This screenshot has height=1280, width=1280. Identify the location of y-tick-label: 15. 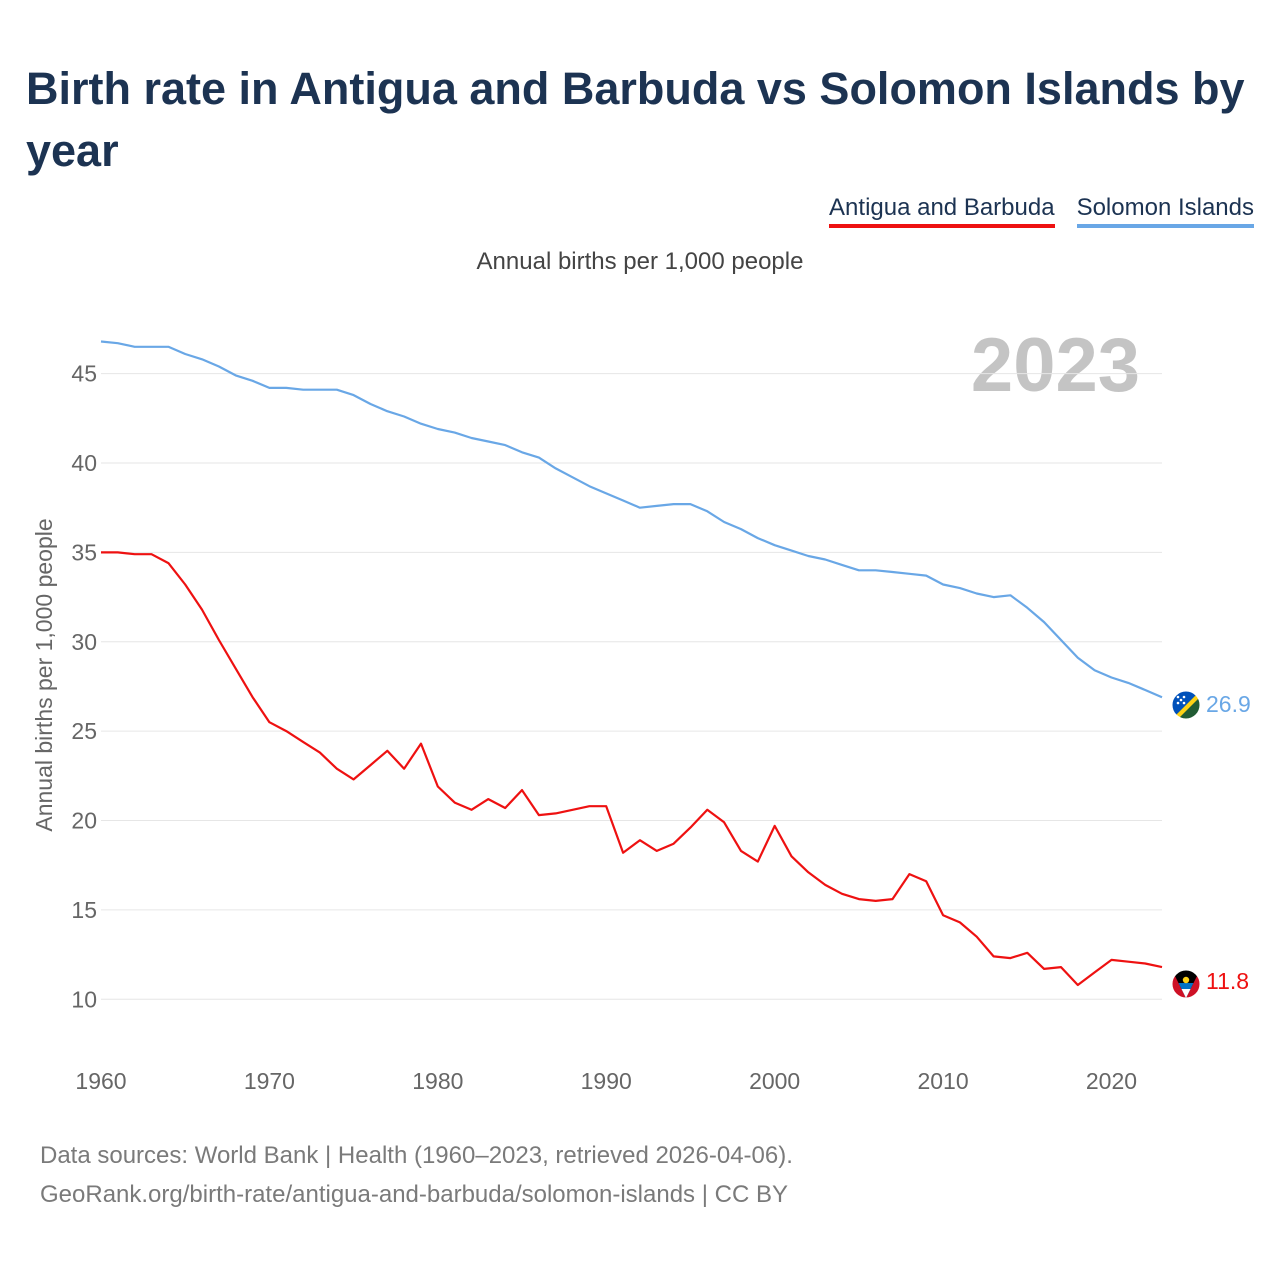
(84, 910).